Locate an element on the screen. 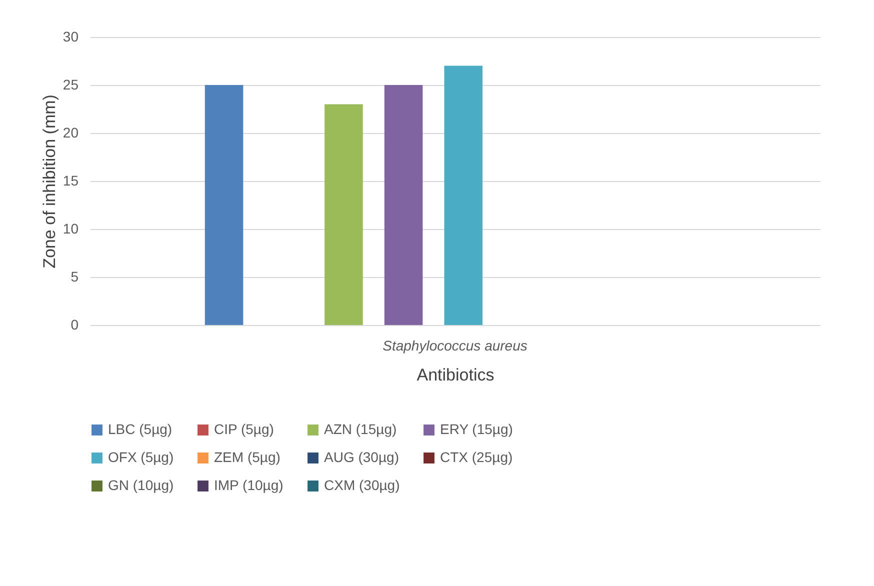 The height and width of the screenshot is (586, 874). y-tick-label: 15 is located at coordinates (70, 180).